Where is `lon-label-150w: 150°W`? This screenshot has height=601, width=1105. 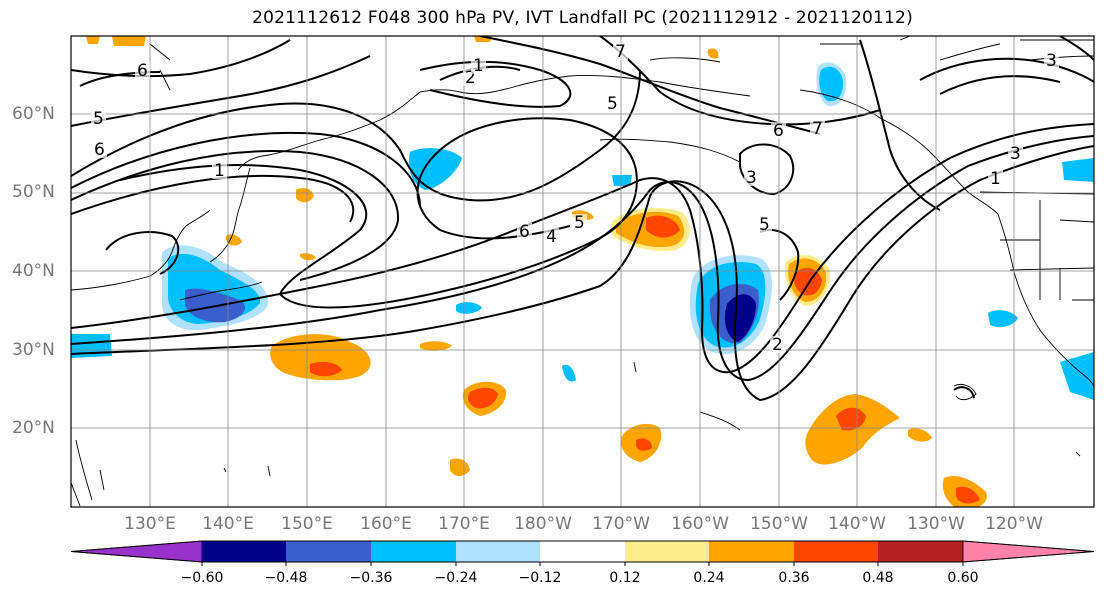
lon-label-150w: 150°W is located at coordinates (779, 524).